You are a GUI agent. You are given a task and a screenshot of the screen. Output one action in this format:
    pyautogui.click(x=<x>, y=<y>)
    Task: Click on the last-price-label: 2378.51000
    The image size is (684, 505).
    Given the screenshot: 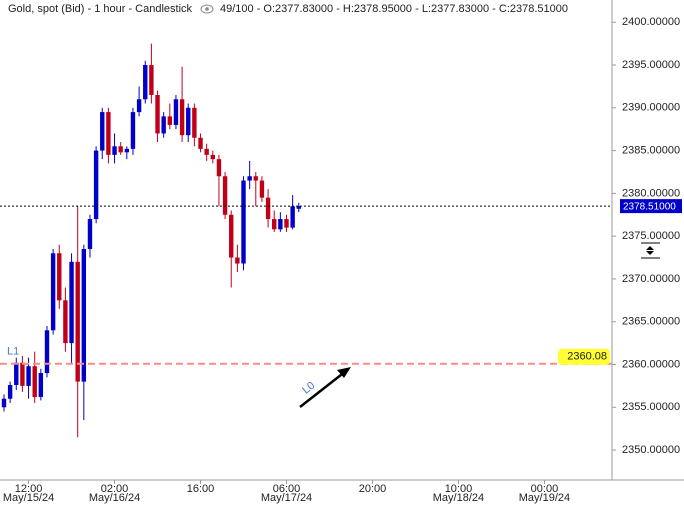 What is the action you would take?
    pyautogui.click(x=649, y=206)
    